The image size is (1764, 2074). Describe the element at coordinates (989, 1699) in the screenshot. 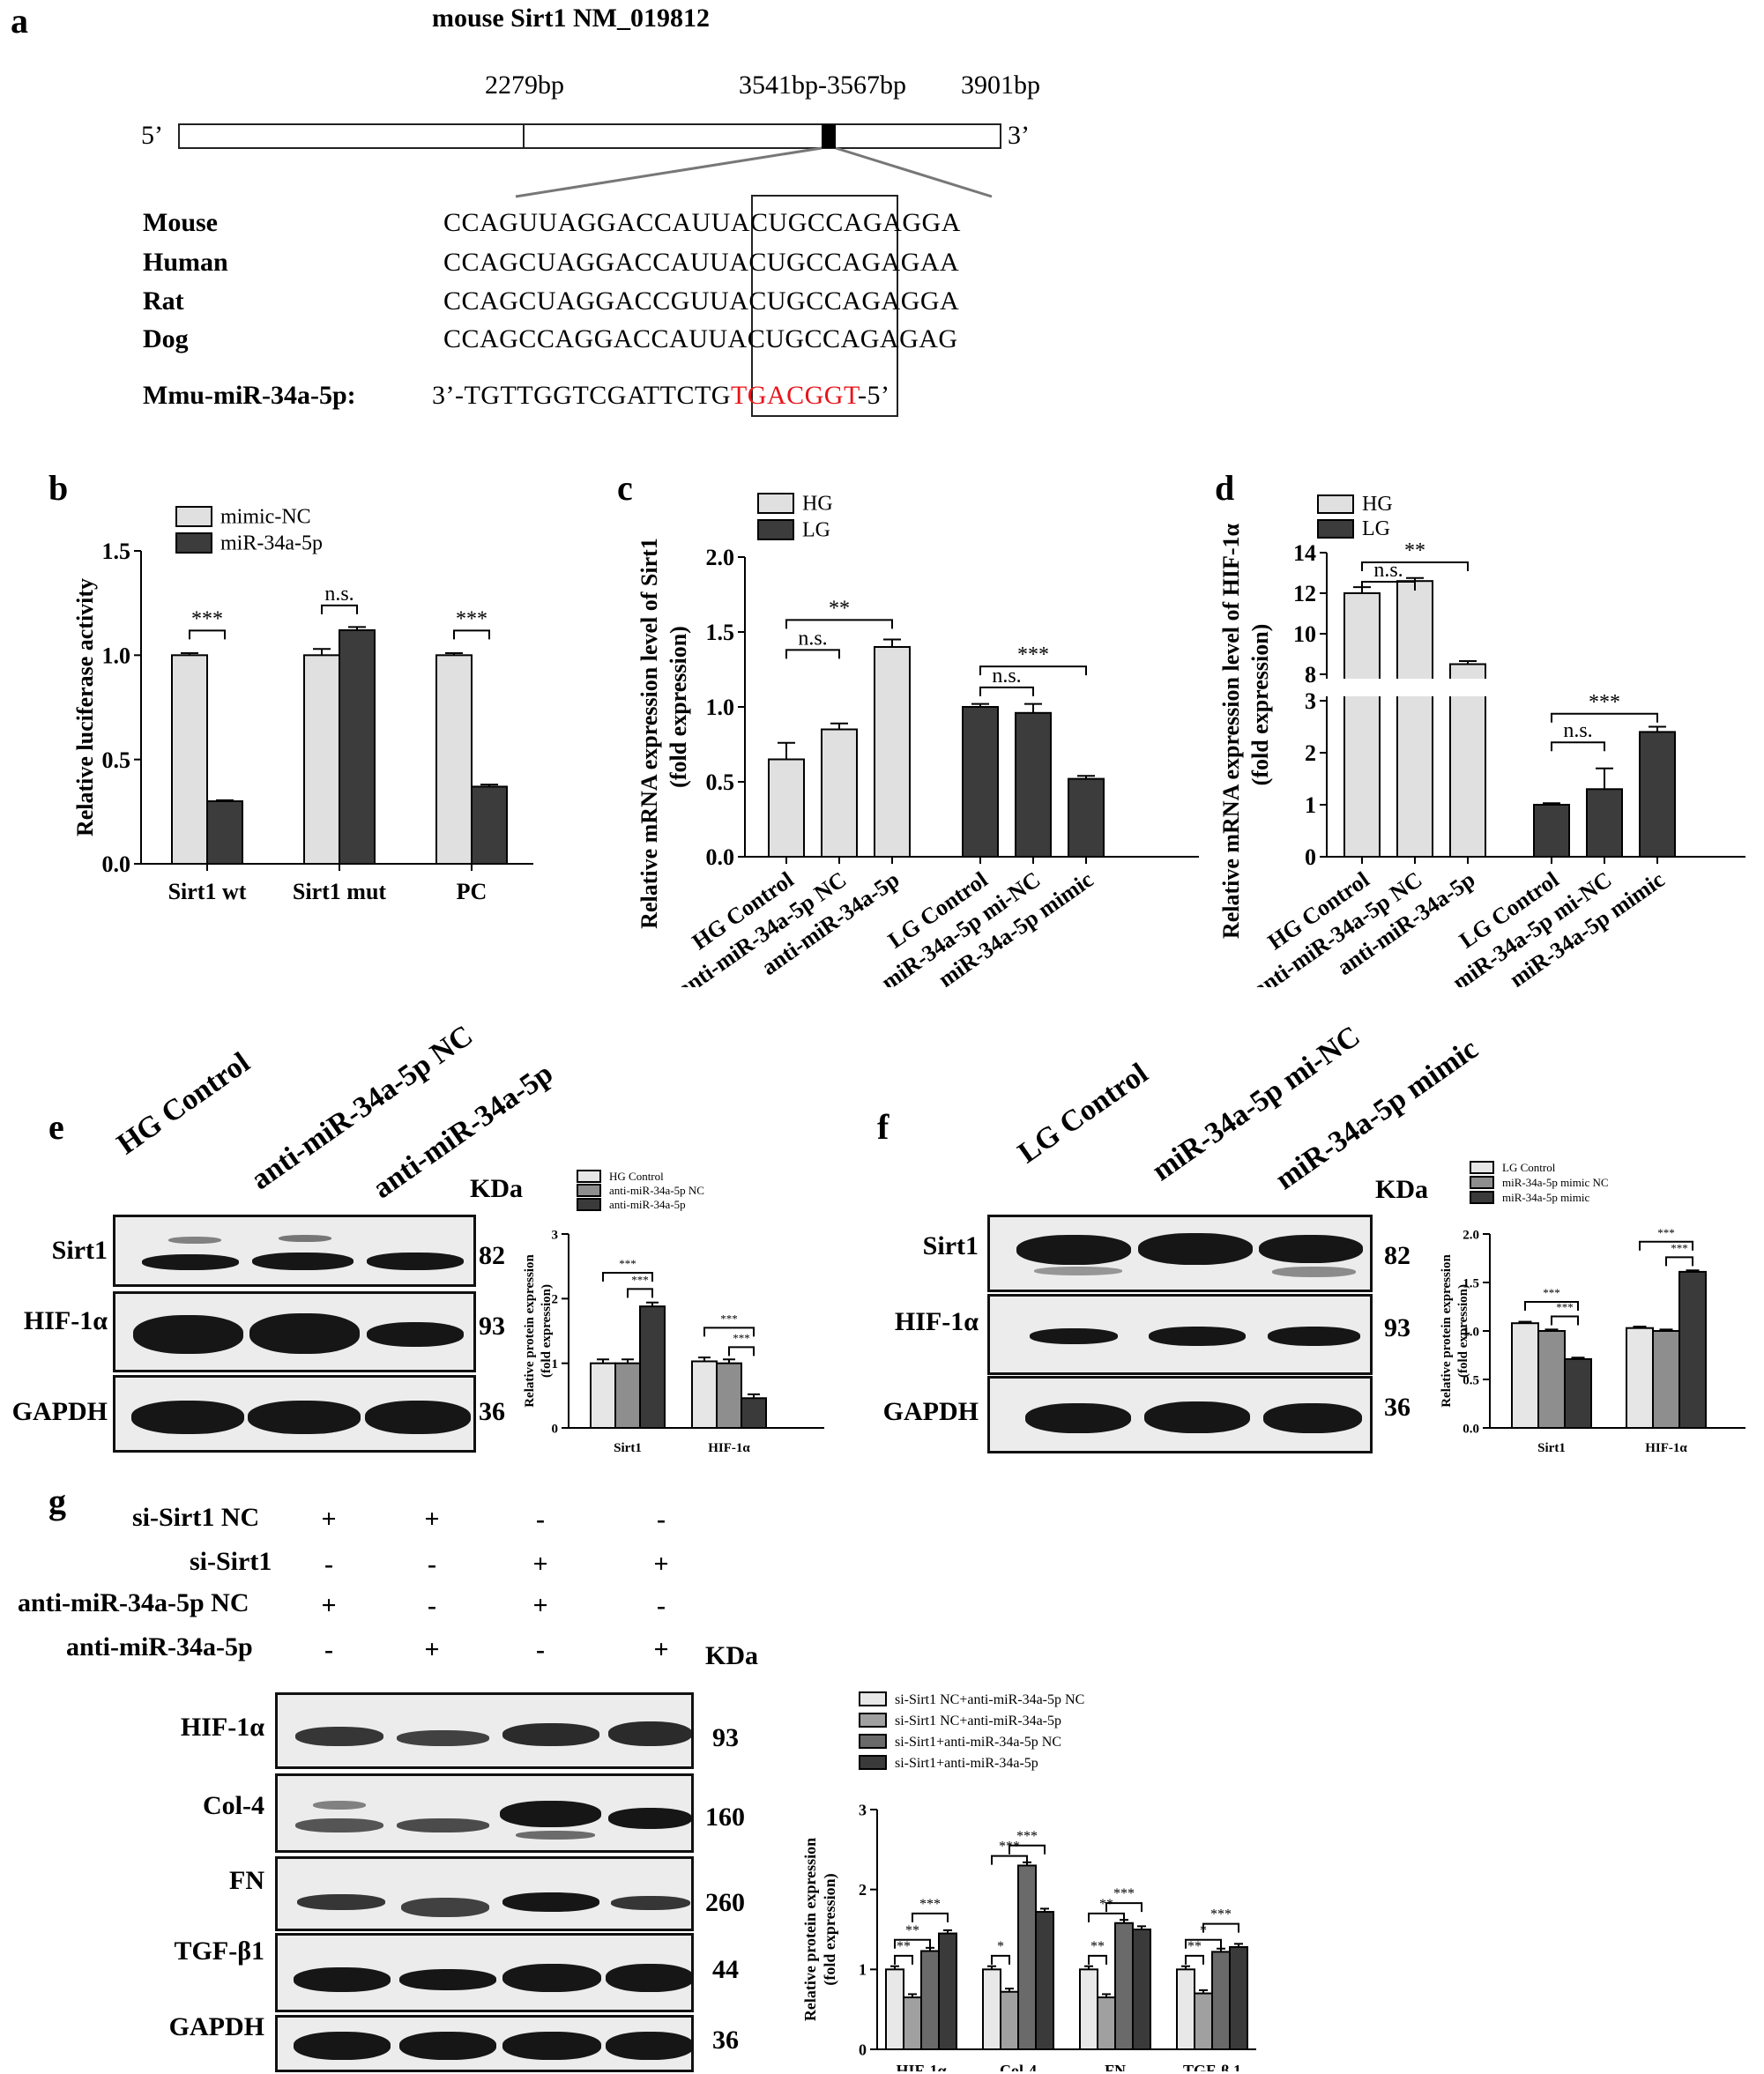

I see `legend-label: si-Sirt1 NC+anti-miR-34a-5p NC` at that location.